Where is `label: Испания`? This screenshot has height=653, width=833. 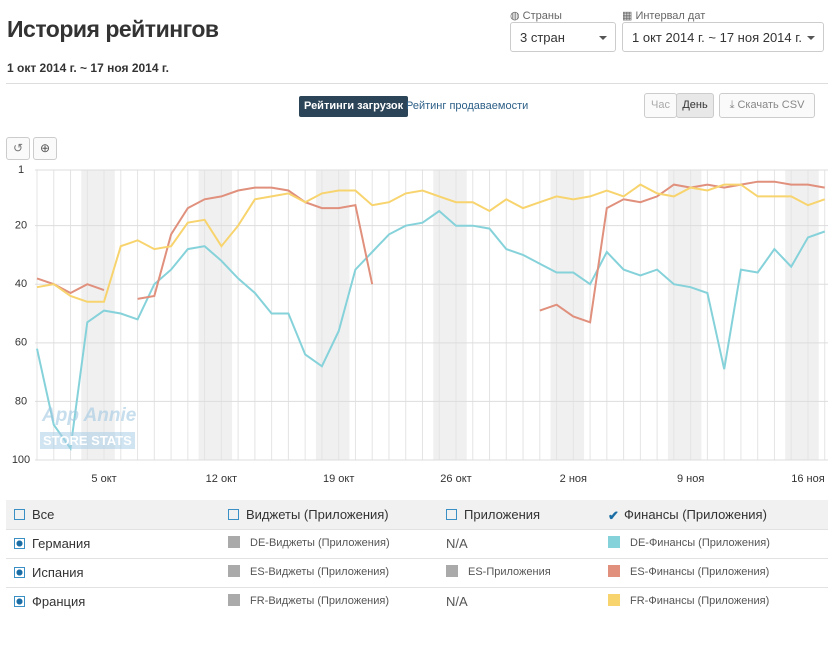 label: Испания is located at coordinates (58, 572).